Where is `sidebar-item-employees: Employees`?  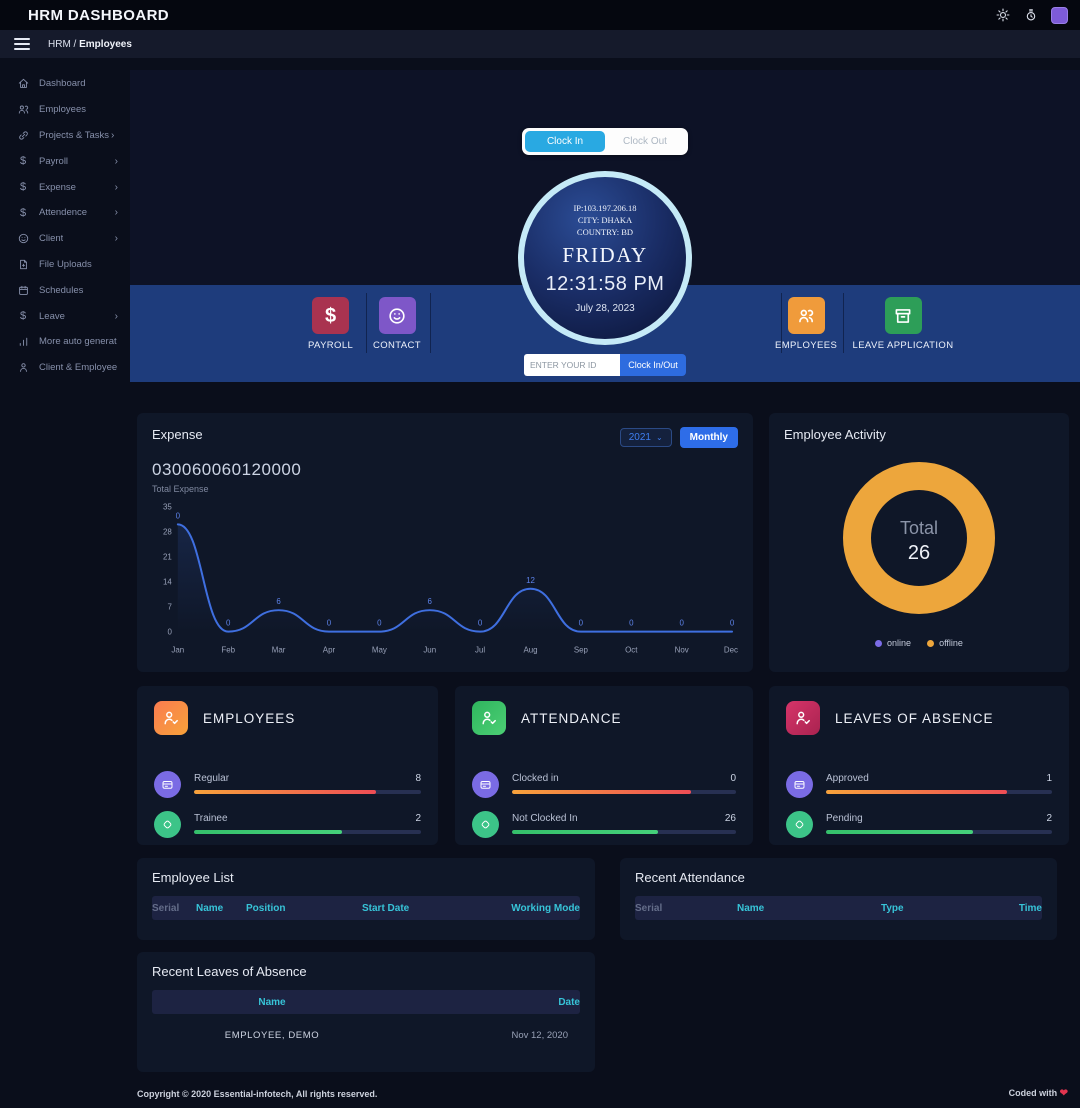
sidebar-item-employees: Employees is located at coordinates (65, 110).